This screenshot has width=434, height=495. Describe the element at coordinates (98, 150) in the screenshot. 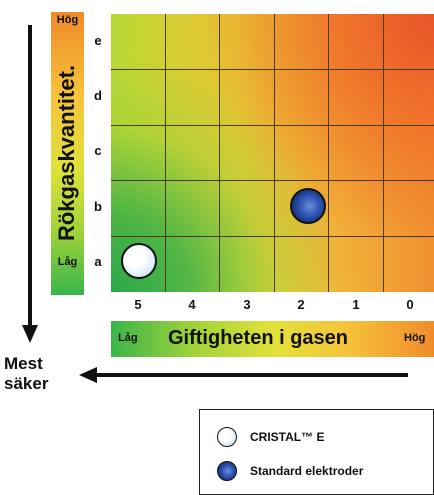

I see `row-label-c: c` at that location.